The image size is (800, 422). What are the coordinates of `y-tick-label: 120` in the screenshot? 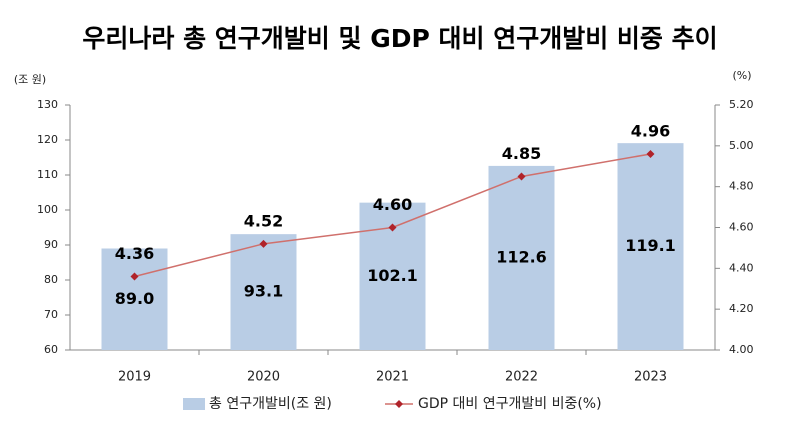 It's located at (47, 139).